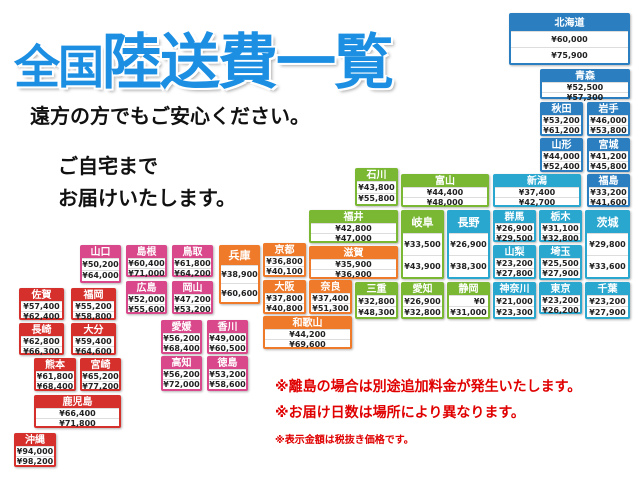 This screenshot has width=640, height=480. I want to click on price-min: ¥36,800, so click(284, 261).